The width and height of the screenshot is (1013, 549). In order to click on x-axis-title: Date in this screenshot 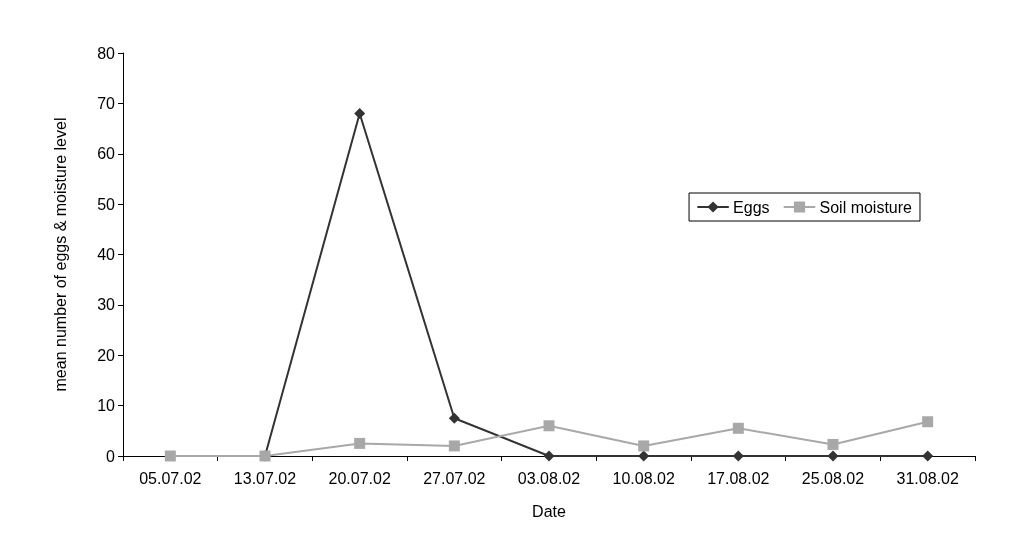, I will do `click(549, 511)`.